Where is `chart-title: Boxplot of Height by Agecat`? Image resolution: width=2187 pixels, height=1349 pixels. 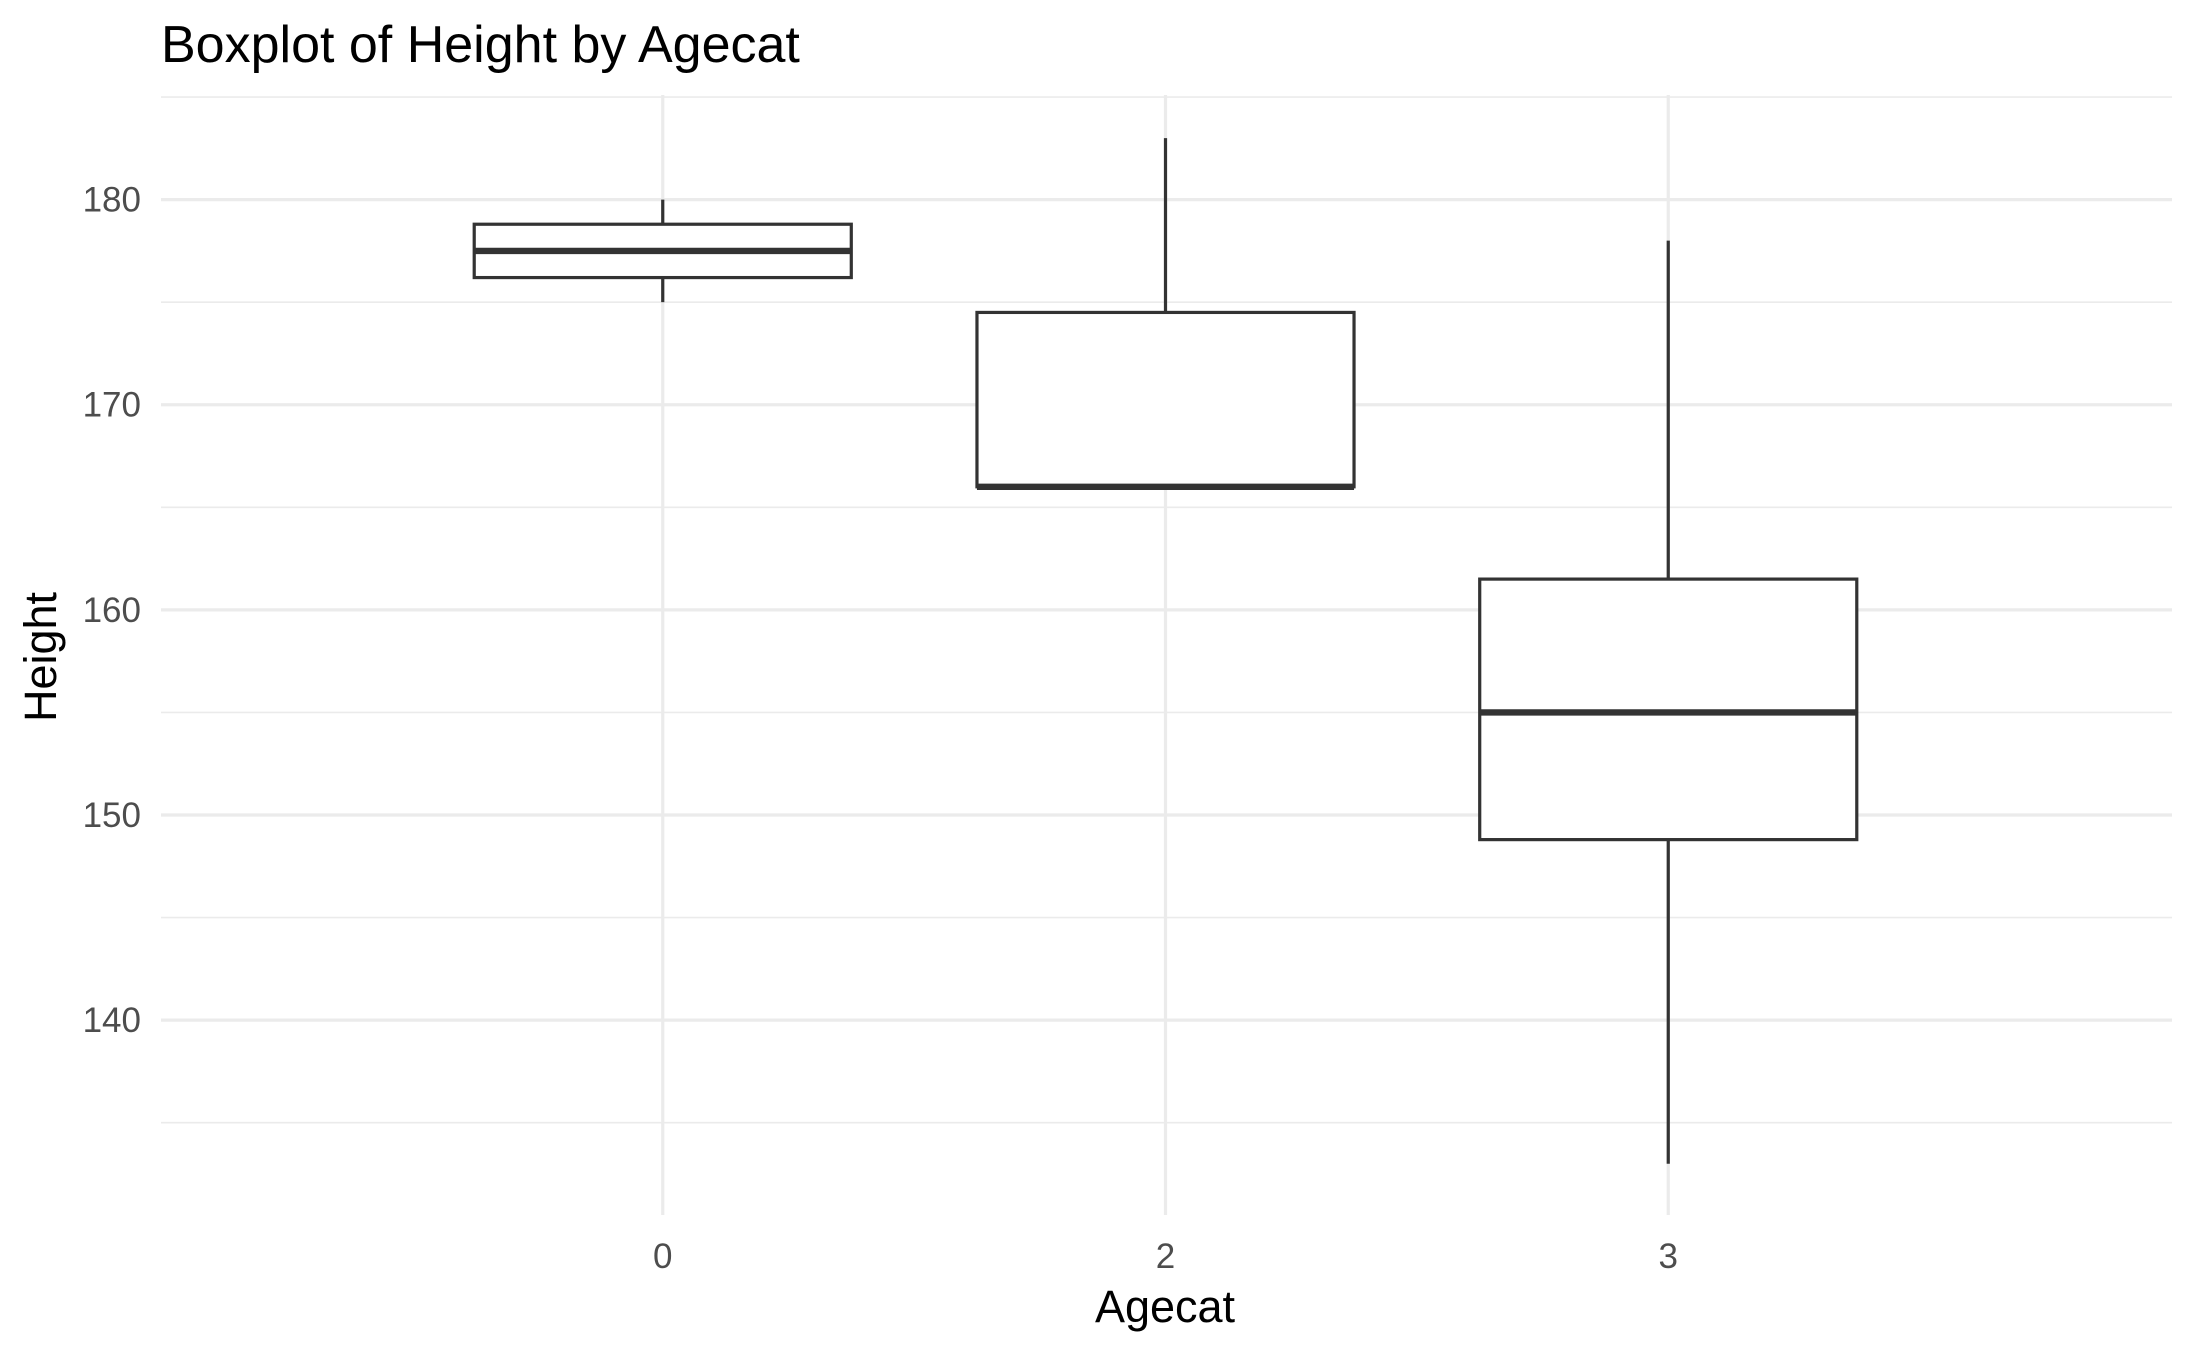 chart-title: Boxplot of Height by Agecat is located at coordinates (480, 45).